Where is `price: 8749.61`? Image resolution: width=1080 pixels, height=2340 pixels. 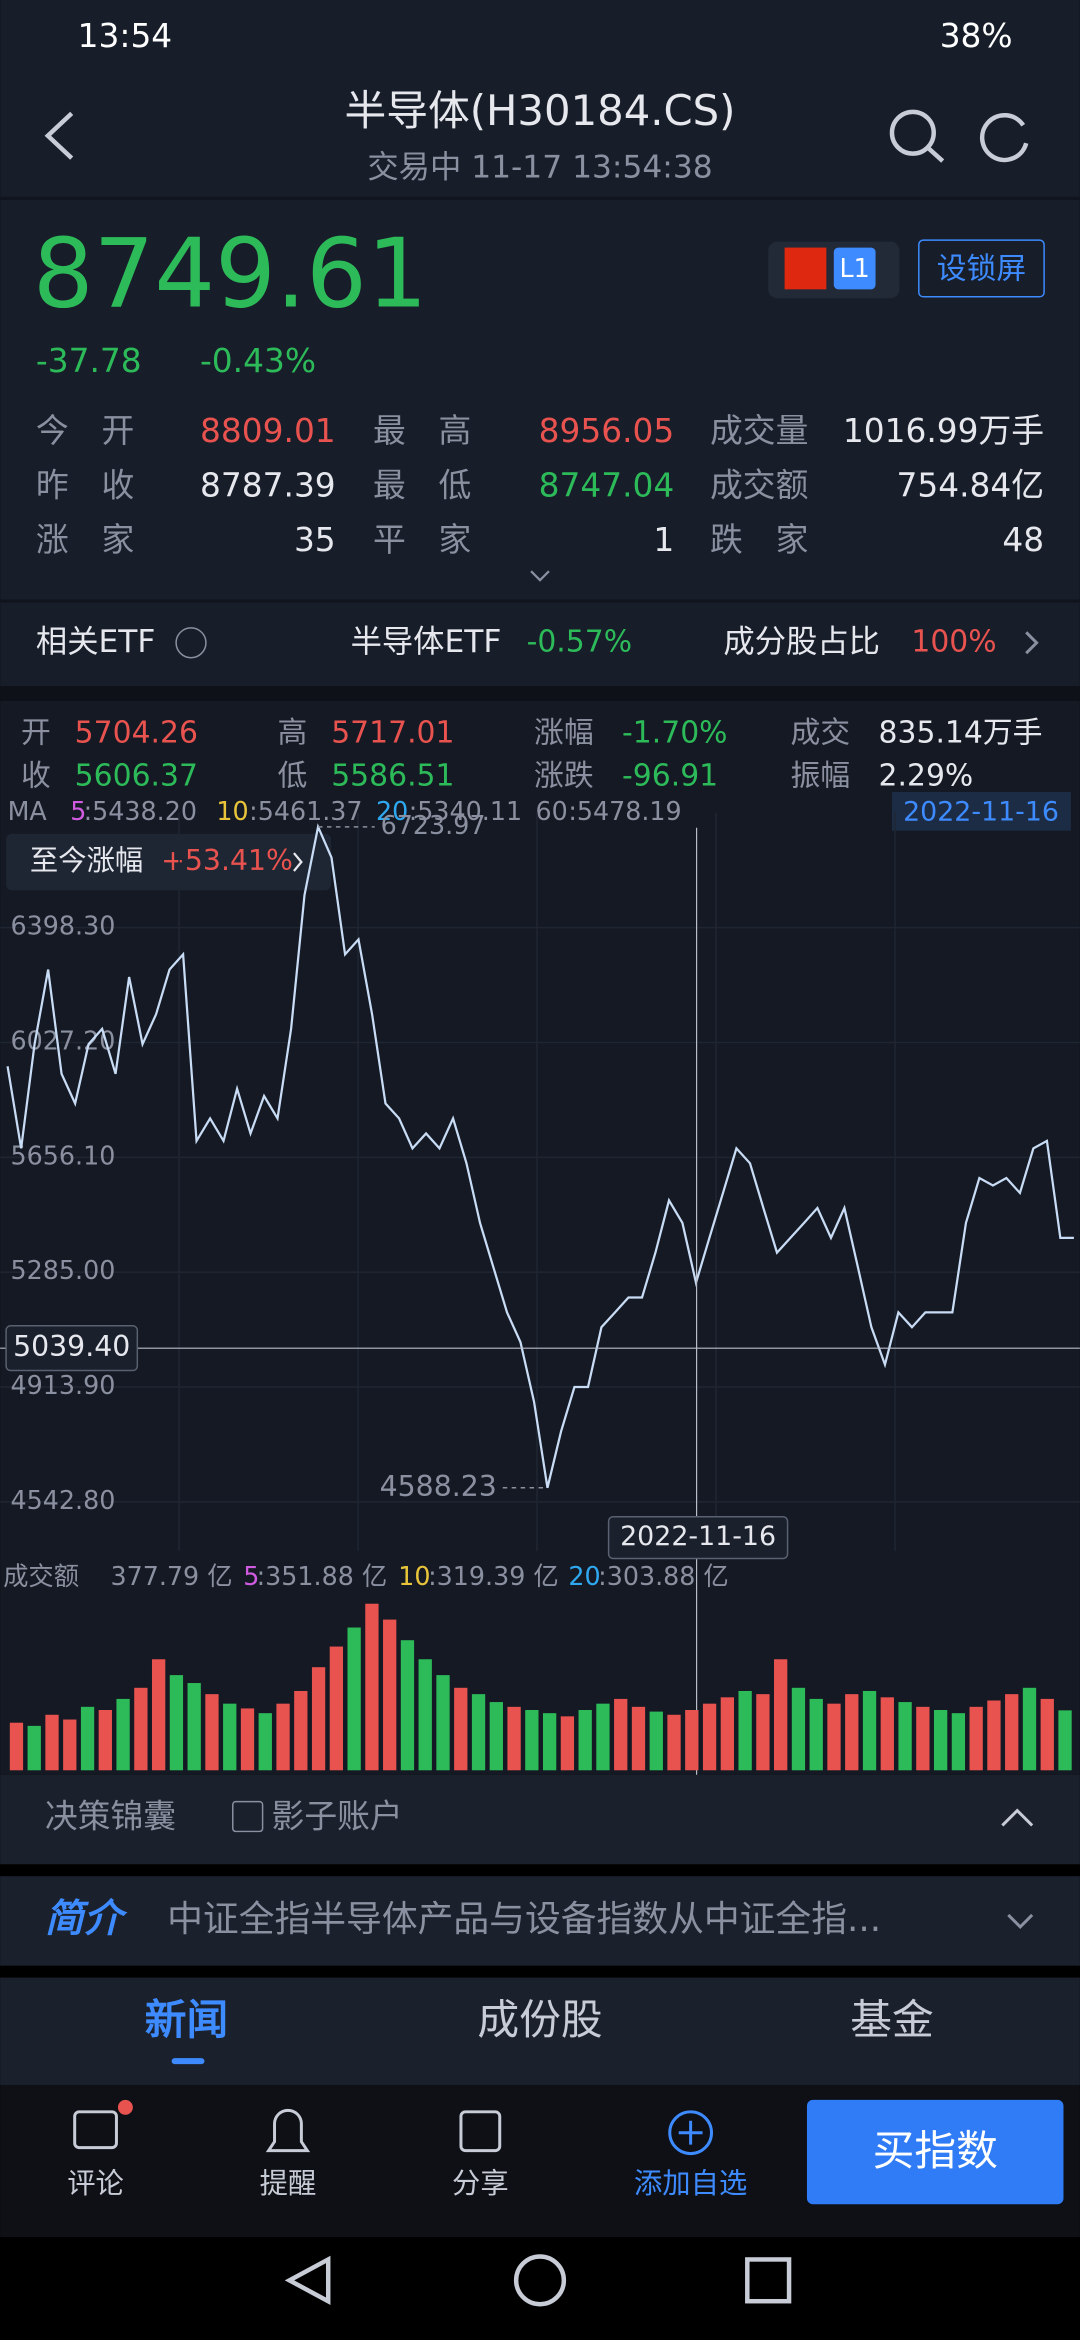
price: 8749.61 is located at coordinates (230, 274).